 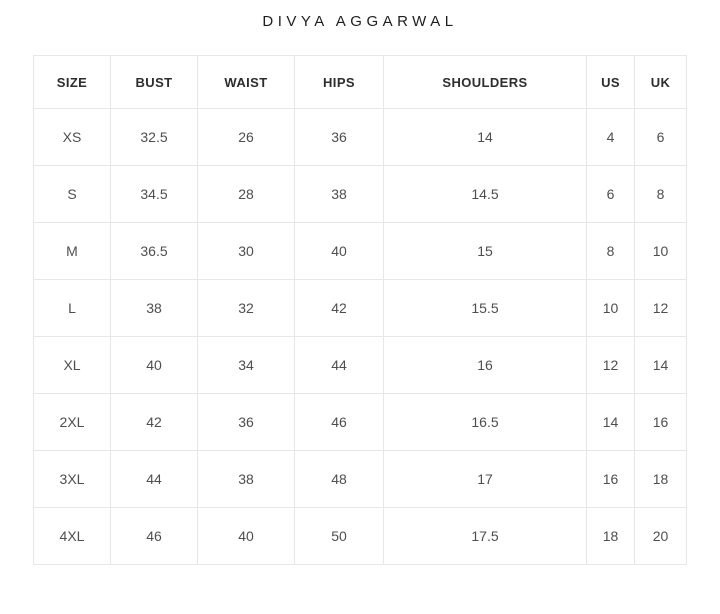 What do you see at coordinates (485, 536) in the screenshot?
I see `measurement-cell: 17.5` at bounding box center [485, 536].